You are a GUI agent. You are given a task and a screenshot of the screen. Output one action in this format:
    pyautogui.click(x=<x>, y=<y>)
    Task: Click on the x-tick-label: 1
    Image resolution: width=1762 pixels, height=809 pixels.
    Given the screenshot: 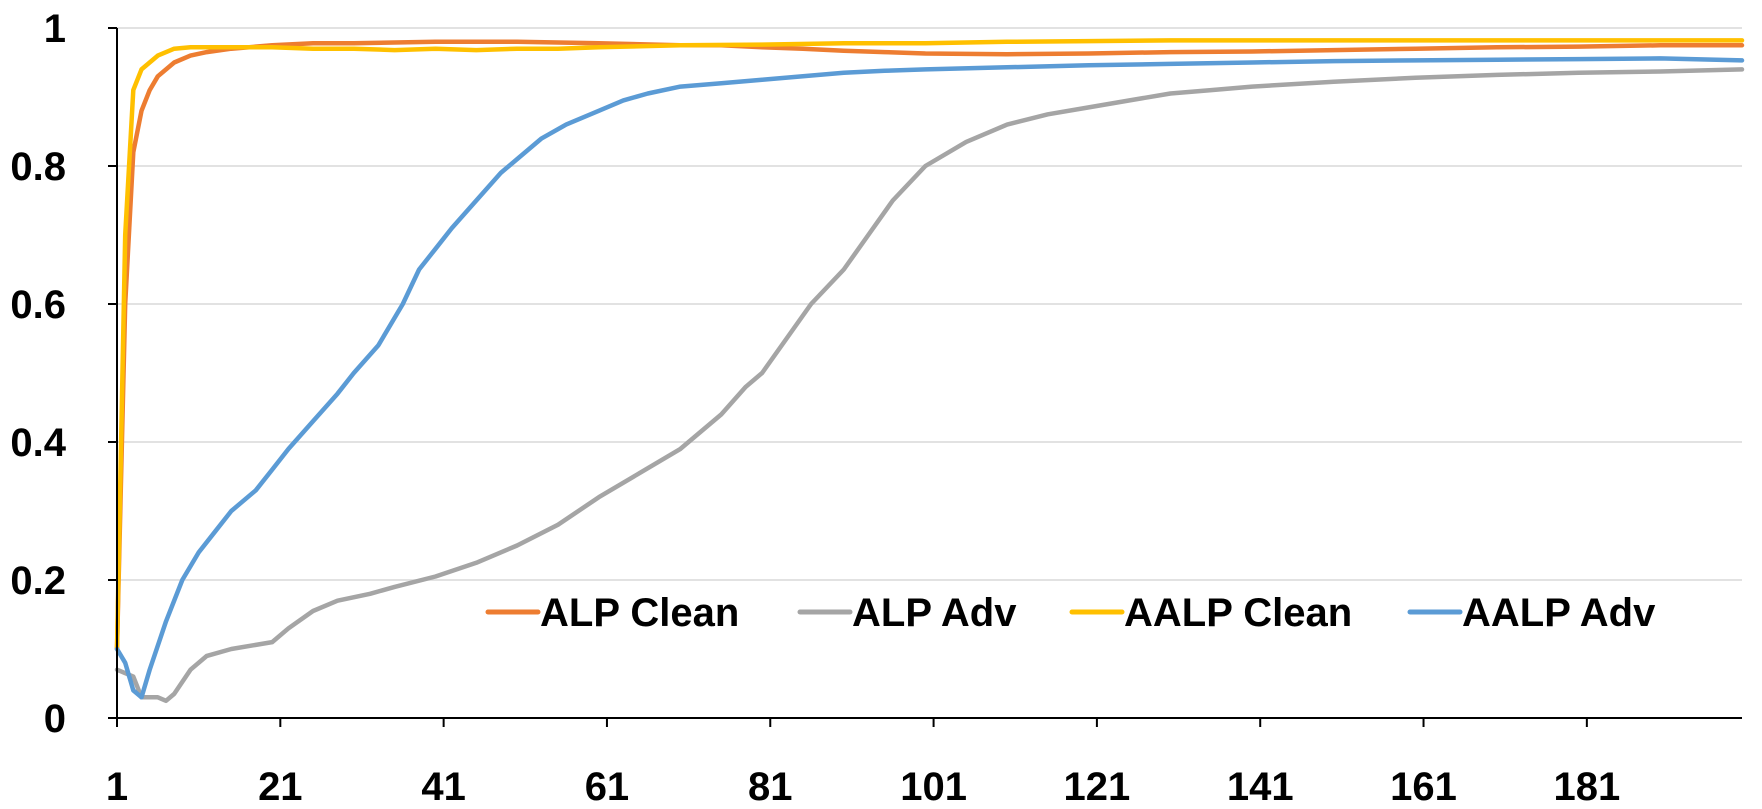 What is the action you would take?
    pyautogui.click(x=117, y=787)
    